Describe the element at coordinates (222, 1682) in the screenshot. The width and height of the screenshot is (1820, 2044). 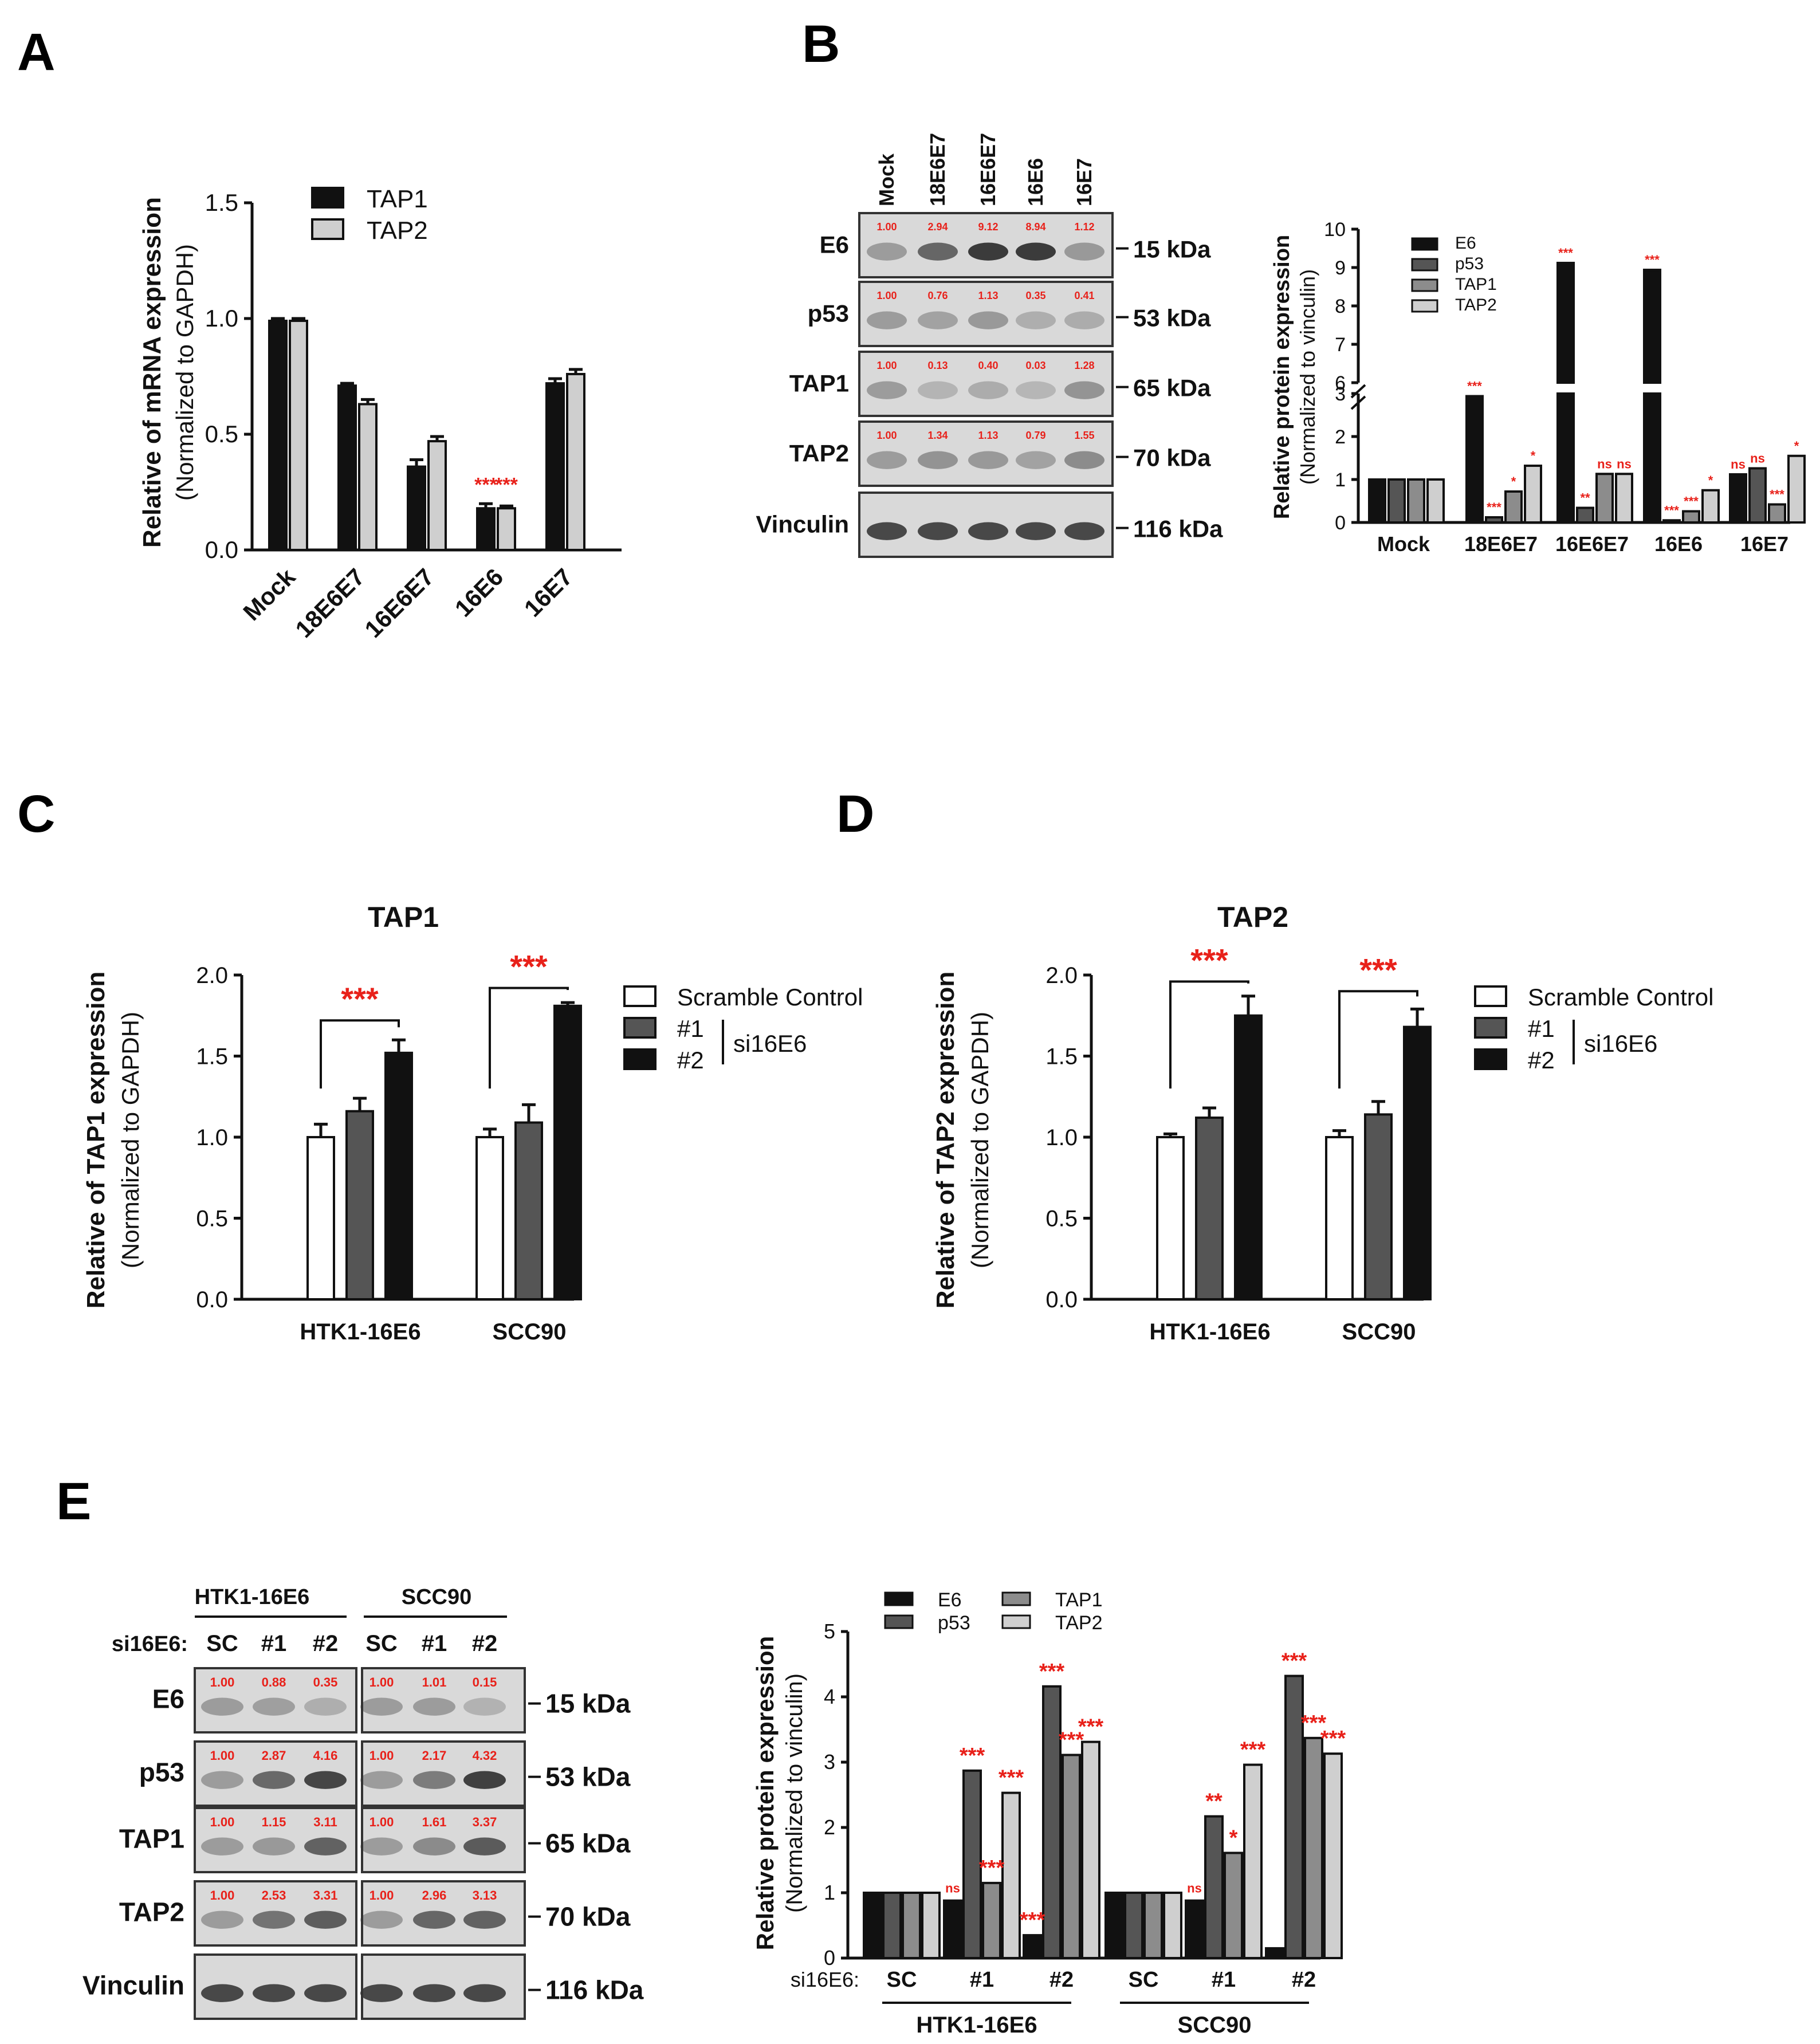
I see `e-blot-value: 1.00` at that location.